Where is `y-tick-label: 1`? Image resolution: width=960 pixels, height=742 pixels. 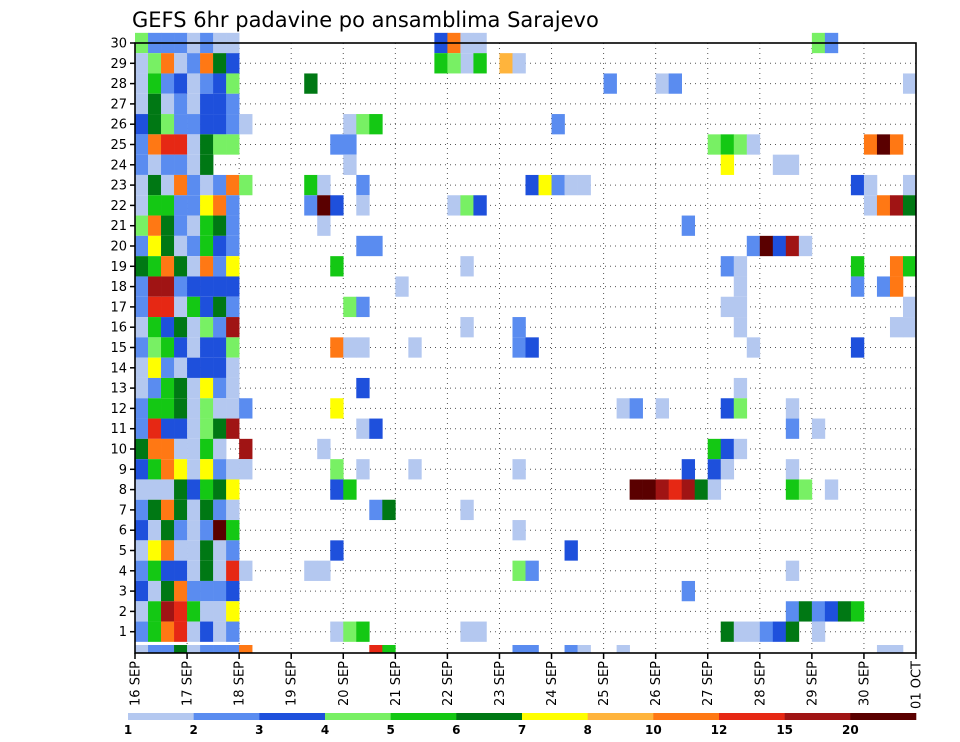 y-tick-label: 1 is located at coordinates (123, 632).